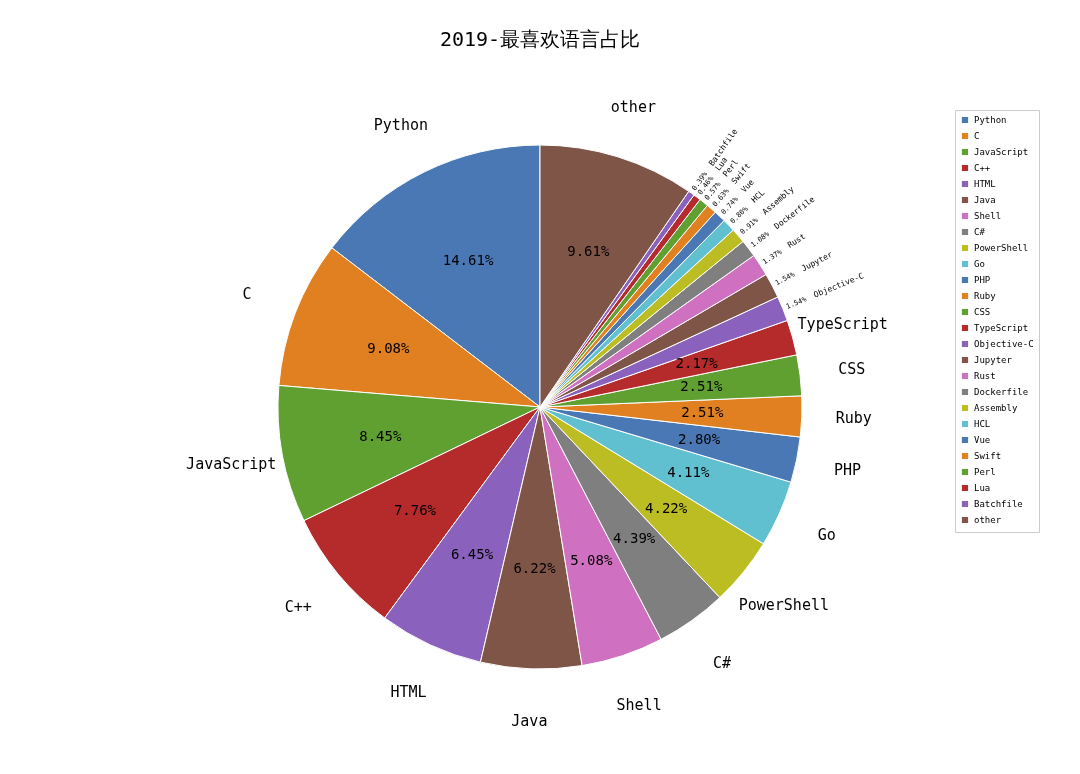 The width and height of the screenshot is (1080, 774). I want to click on data-label: 6.22%, so click(535, 568).